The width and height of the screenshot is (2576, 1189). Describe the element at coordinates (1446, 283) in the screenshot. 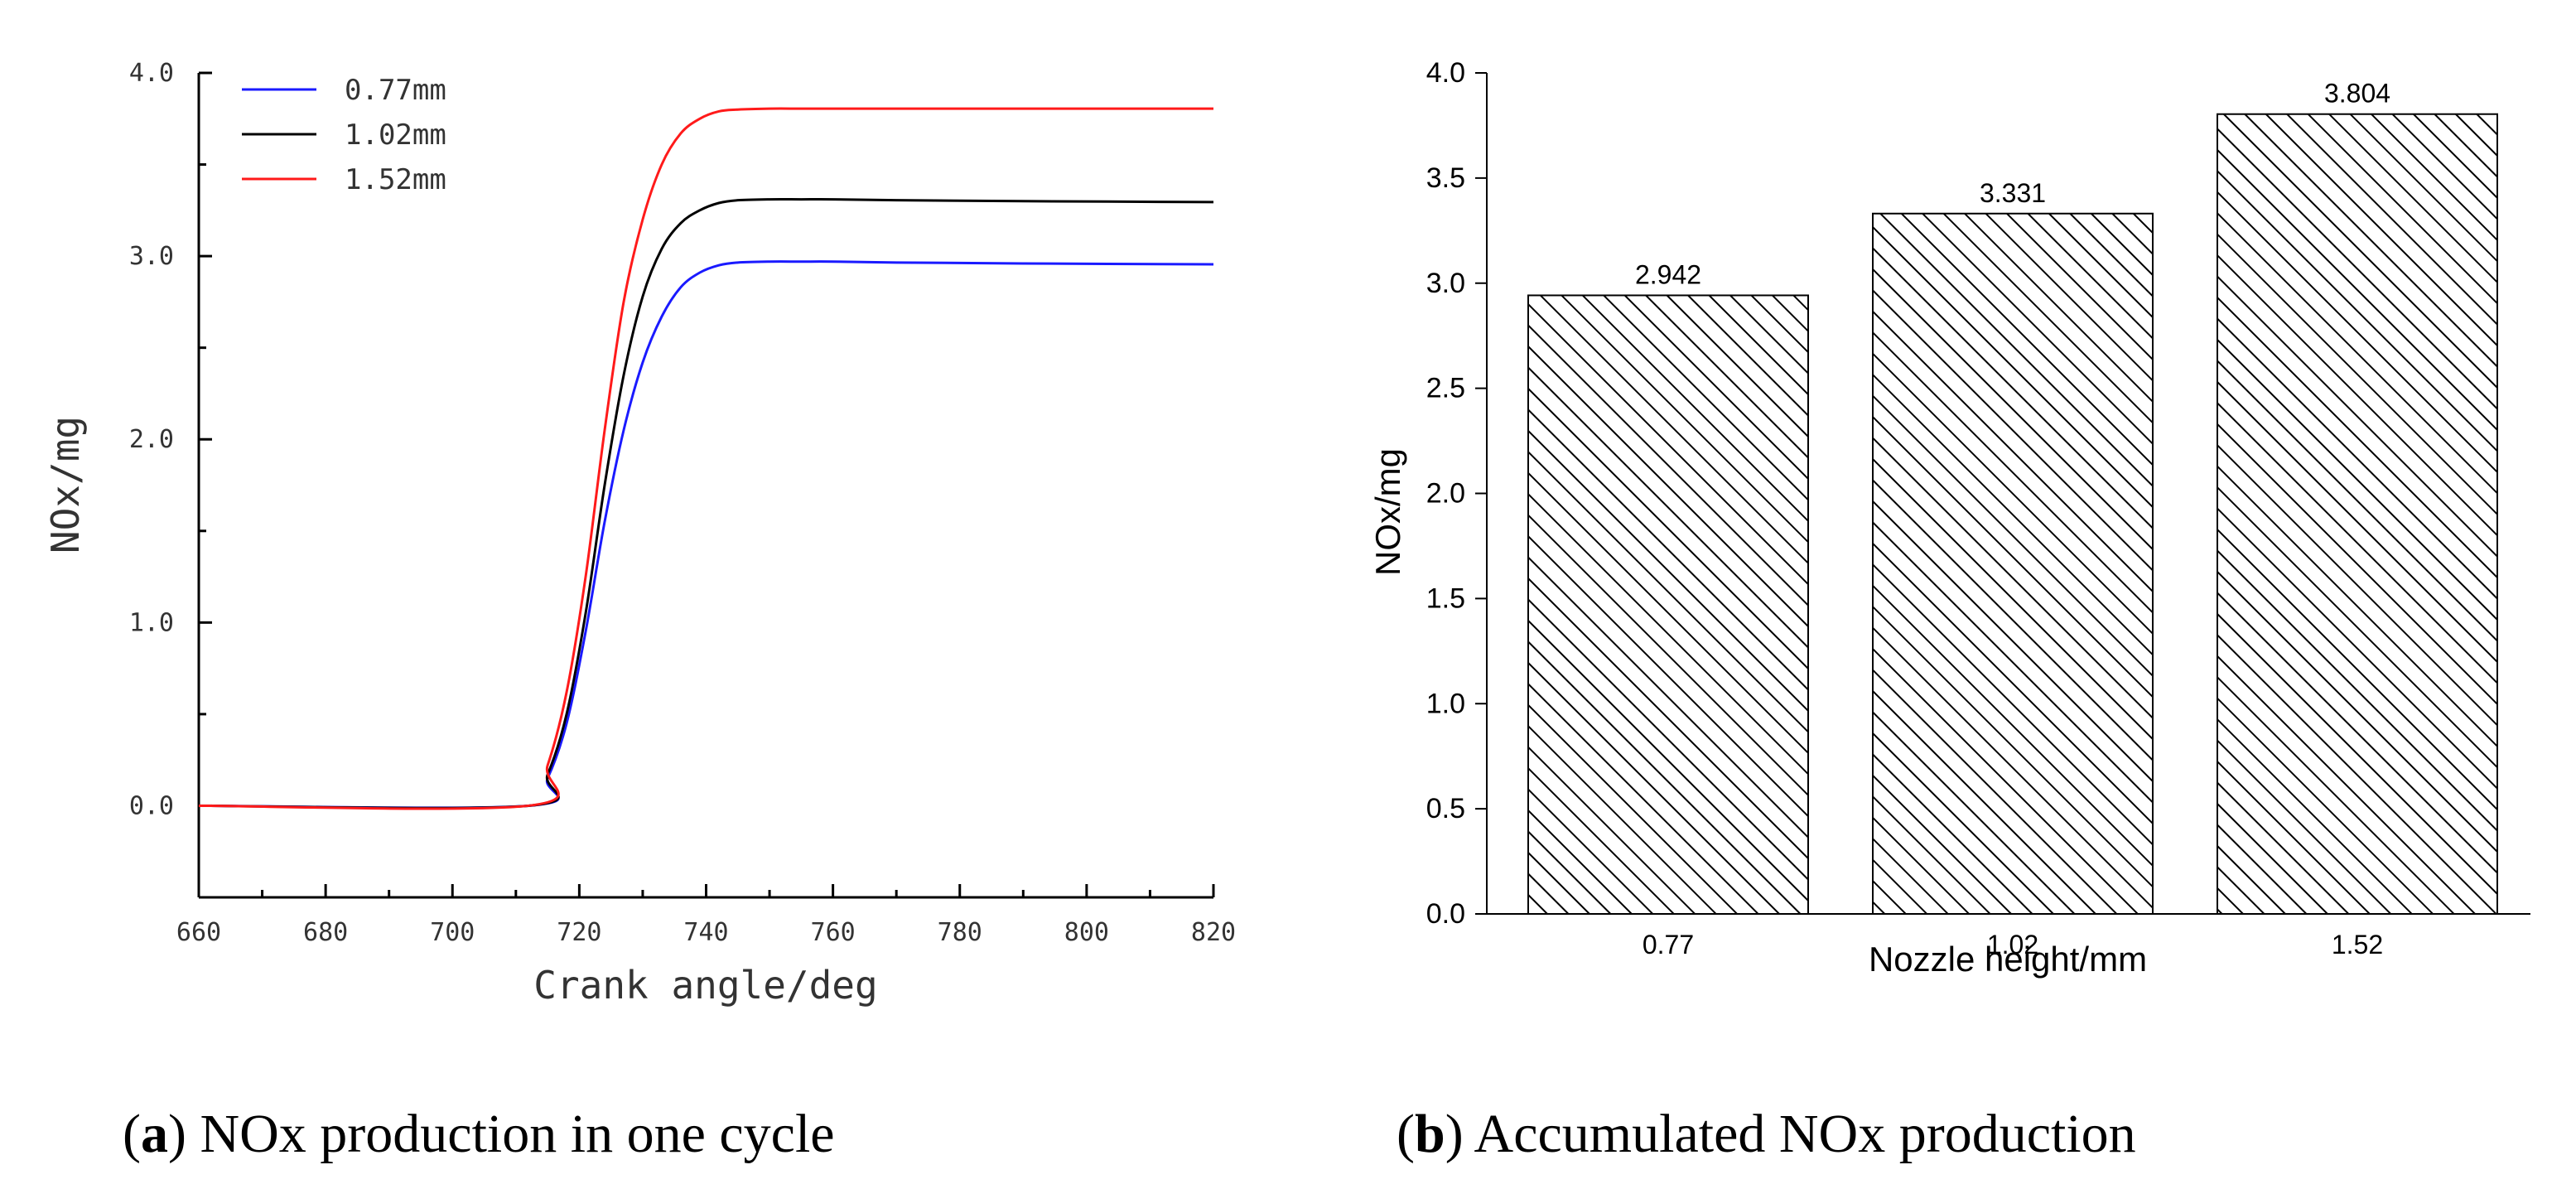

I see `chart-b-y-tick-label: 3.0` at that location.